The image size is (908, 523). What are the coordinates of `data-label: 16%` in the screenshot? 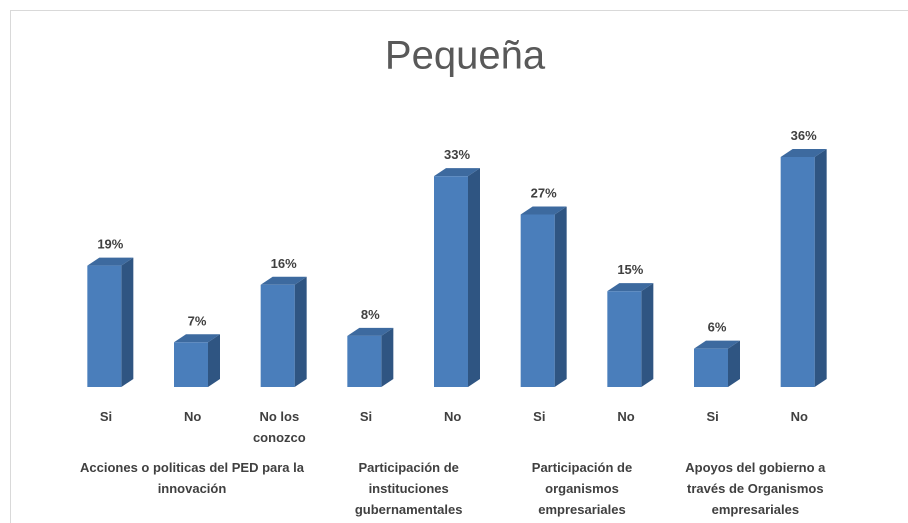 It's located at (284, 263).